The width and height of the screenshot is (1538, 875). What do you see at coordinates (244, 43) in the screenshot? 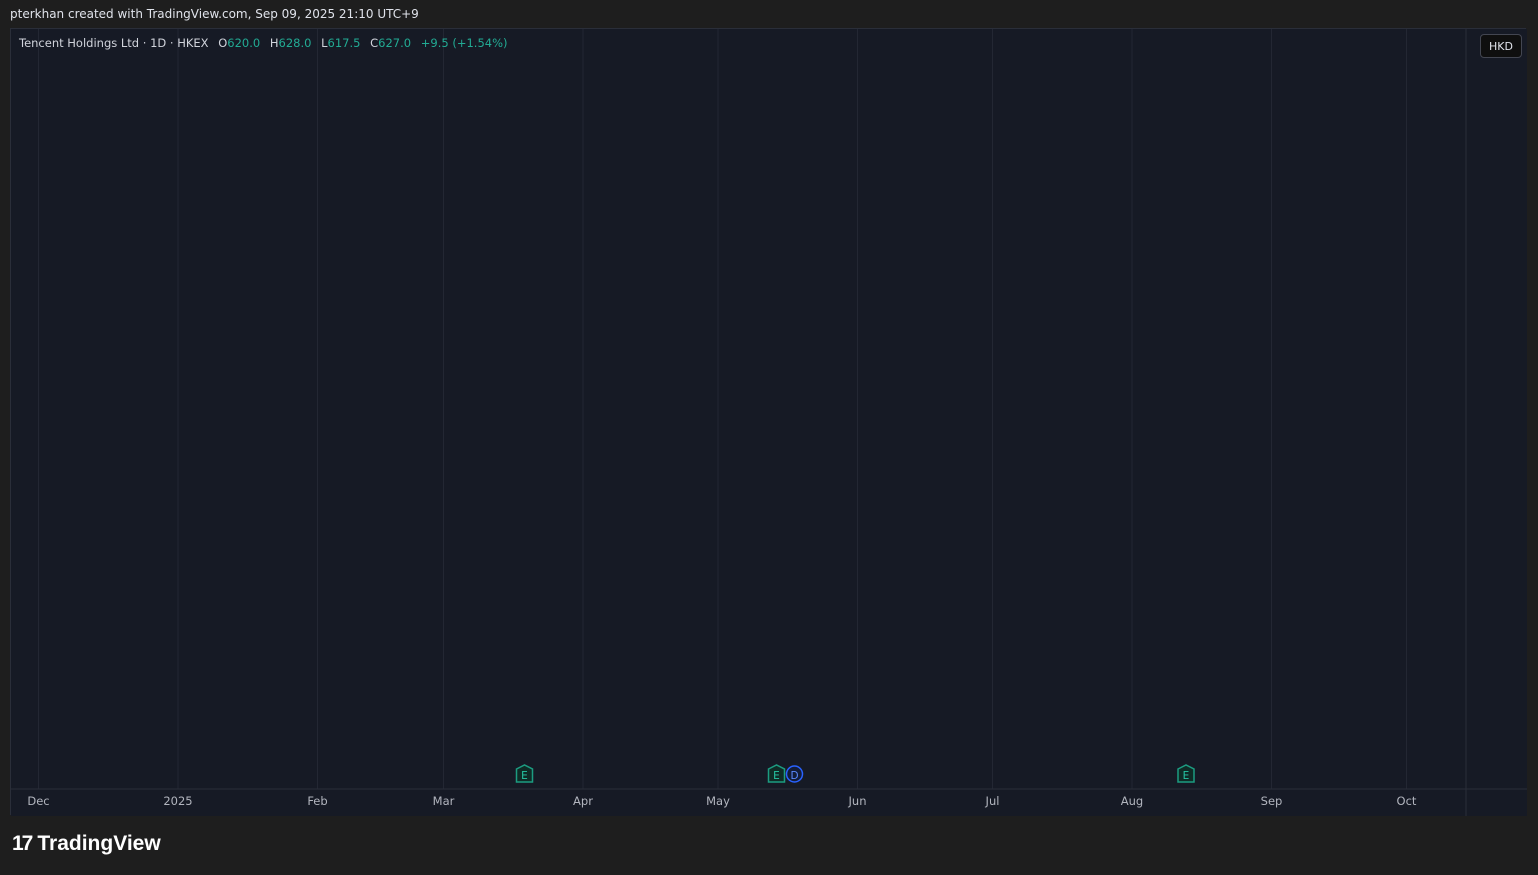
I see `open-value: 620.0` at bounding box center [244, 43].